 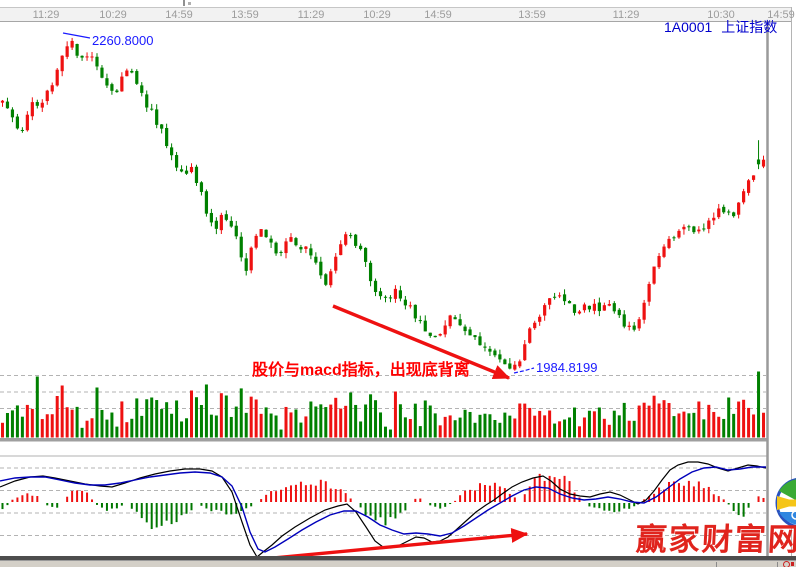 I want to click on quote-name: 上证指数, so click(x=749, y=27).